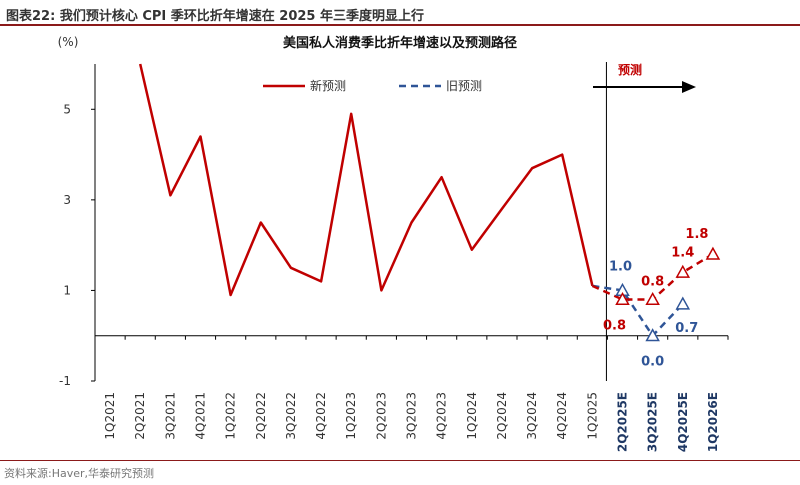 Image resolution: width=800 pixels, height=485 pixels. What do you see at coordinates (400, 43) in the screenshot?
I see `chart-title: 美国私人消费季比折年增速以及预测路径` at bounding box center [400, 43].